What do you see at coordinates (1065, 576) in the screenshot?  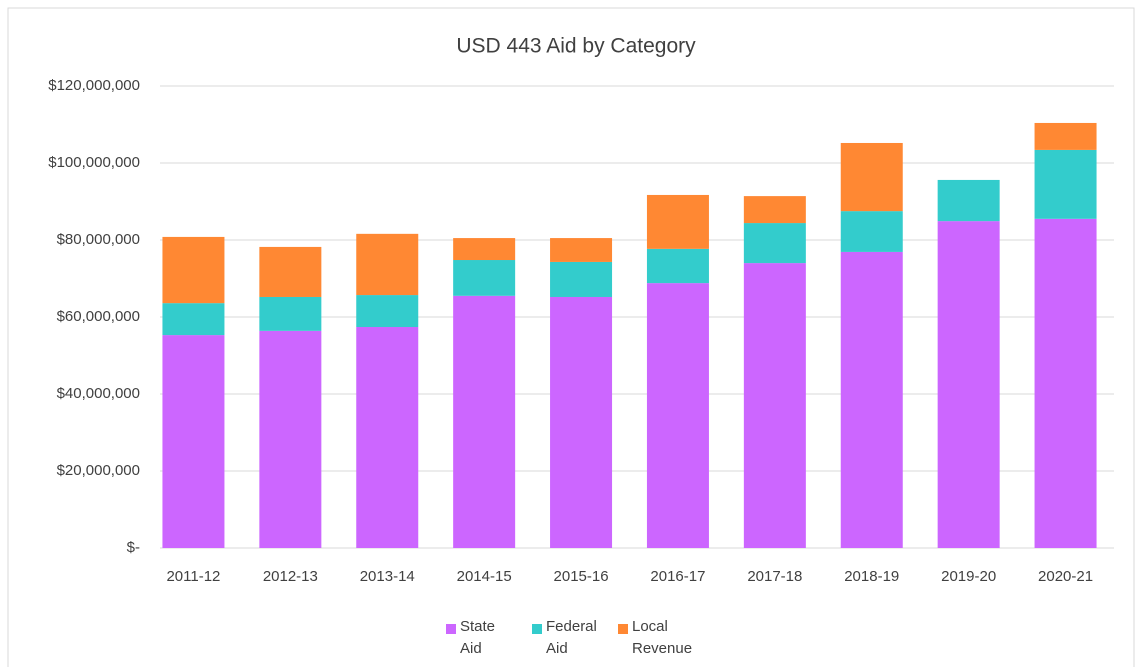 I see `x-tick-label: 2020-21` at bounding box center [1065, 576].